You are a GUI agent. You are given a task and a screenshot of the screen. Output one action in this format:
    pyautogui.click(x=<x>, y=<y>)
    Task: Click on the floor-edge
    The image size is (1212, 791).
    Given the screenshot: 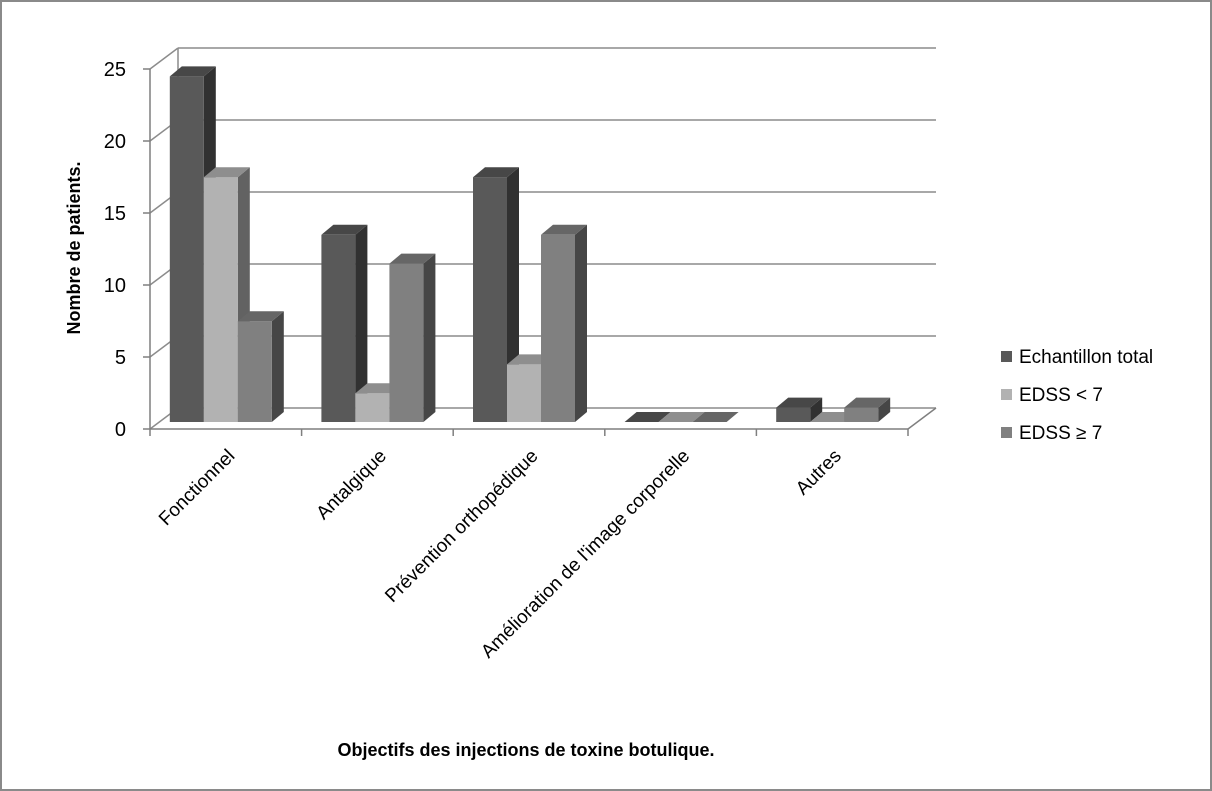 What is the action you would take?
    pyautogui.click(x=922, y=418)
    